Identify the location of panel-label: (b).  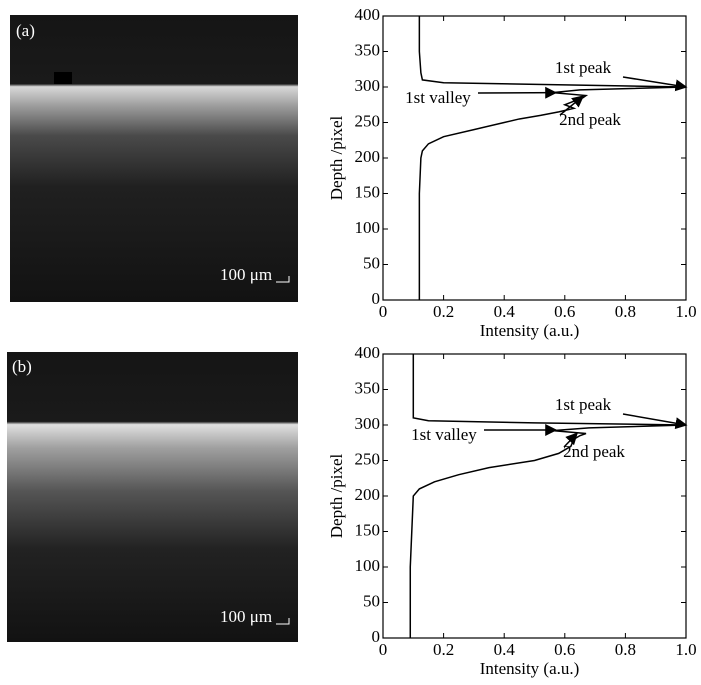
(22, 366).